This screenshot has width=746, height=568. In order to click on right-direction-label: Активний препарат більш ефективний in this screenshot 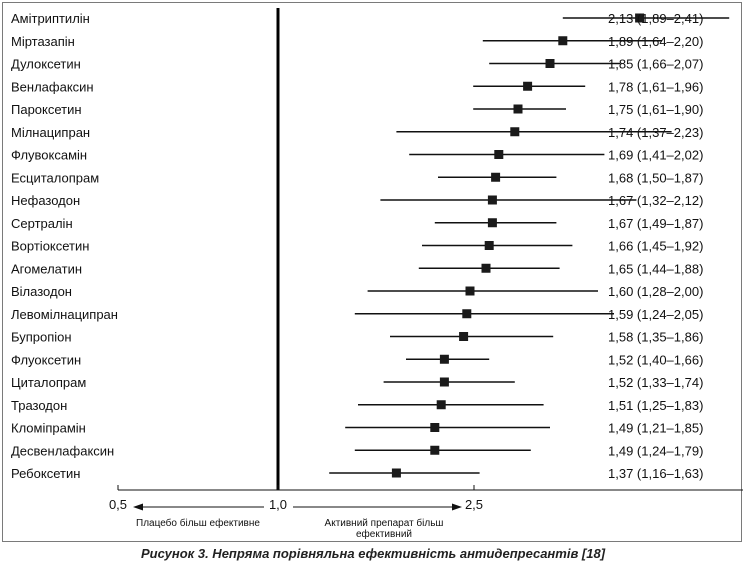, I will do `click(384, 528)`.